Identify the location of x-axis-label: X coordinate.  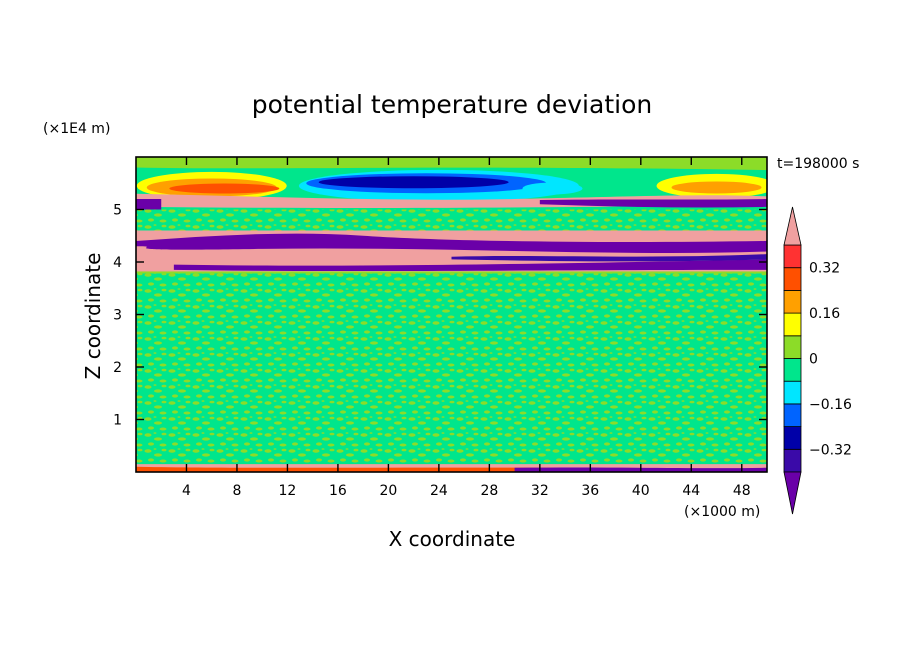
(452, 539).